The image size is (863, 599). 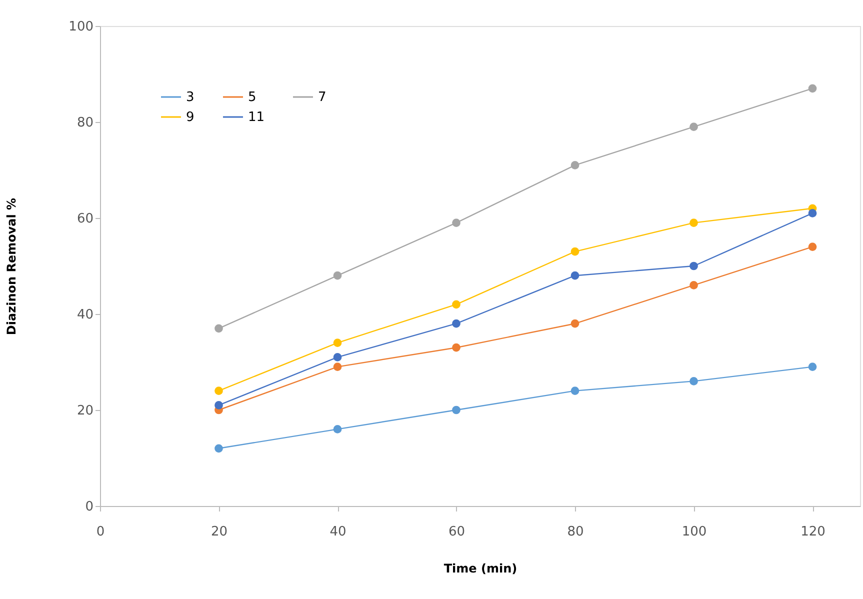 I want to click on y-axis-title: Diazinon Removal %, so click(x=11, y=267).